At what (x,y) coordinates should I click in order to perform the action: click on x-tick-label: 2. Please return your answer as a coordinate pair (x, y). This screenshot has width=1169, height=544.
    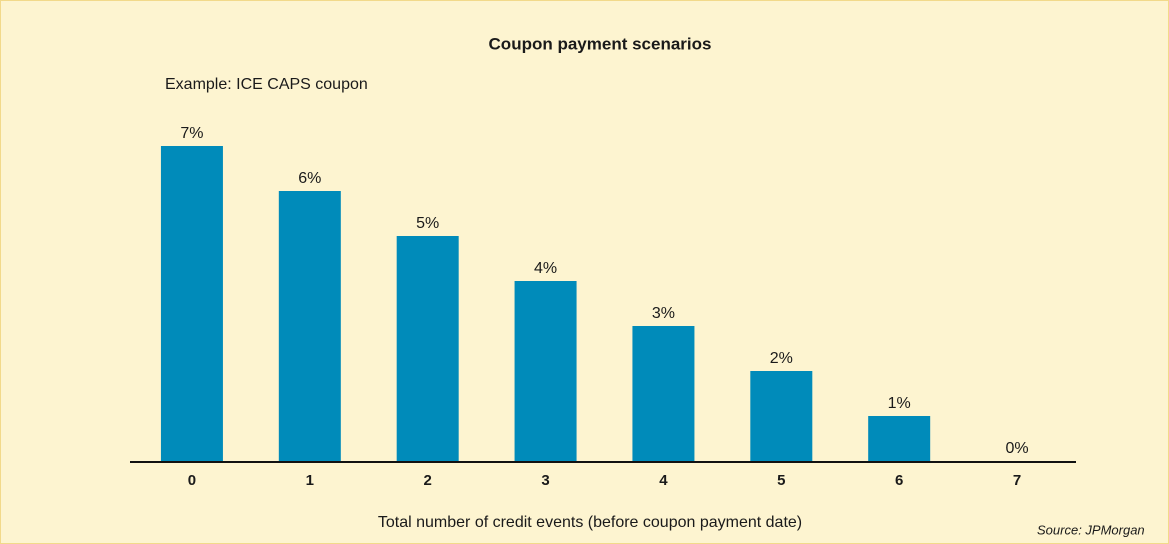
    Looking at the image, I should click on (428, 480).